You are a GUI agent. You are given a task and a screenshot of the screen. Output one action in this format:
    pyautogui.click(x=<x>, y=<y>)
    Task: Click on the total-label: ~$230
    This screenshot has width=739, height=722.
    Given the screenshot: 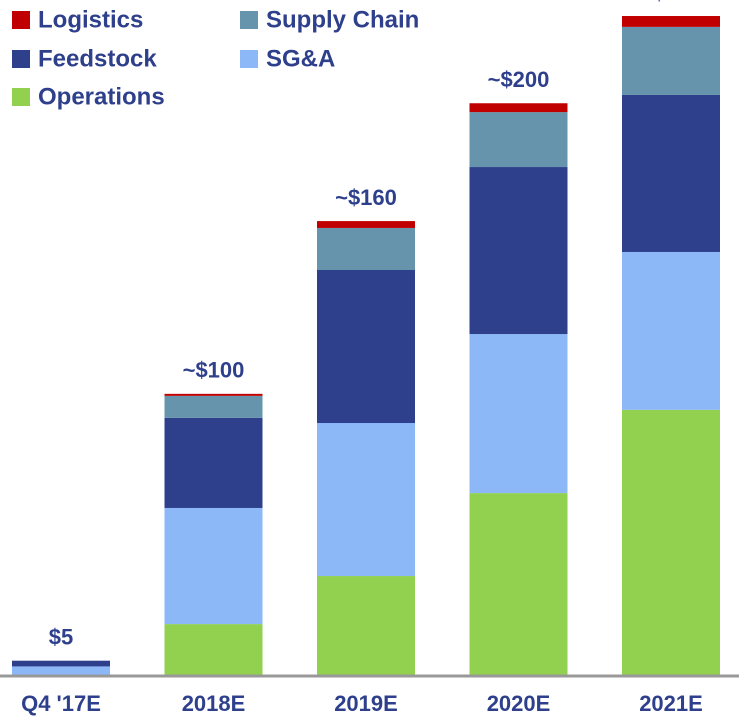 What is the action you would take?
    pyautogui.click(x=671, y=2)
    